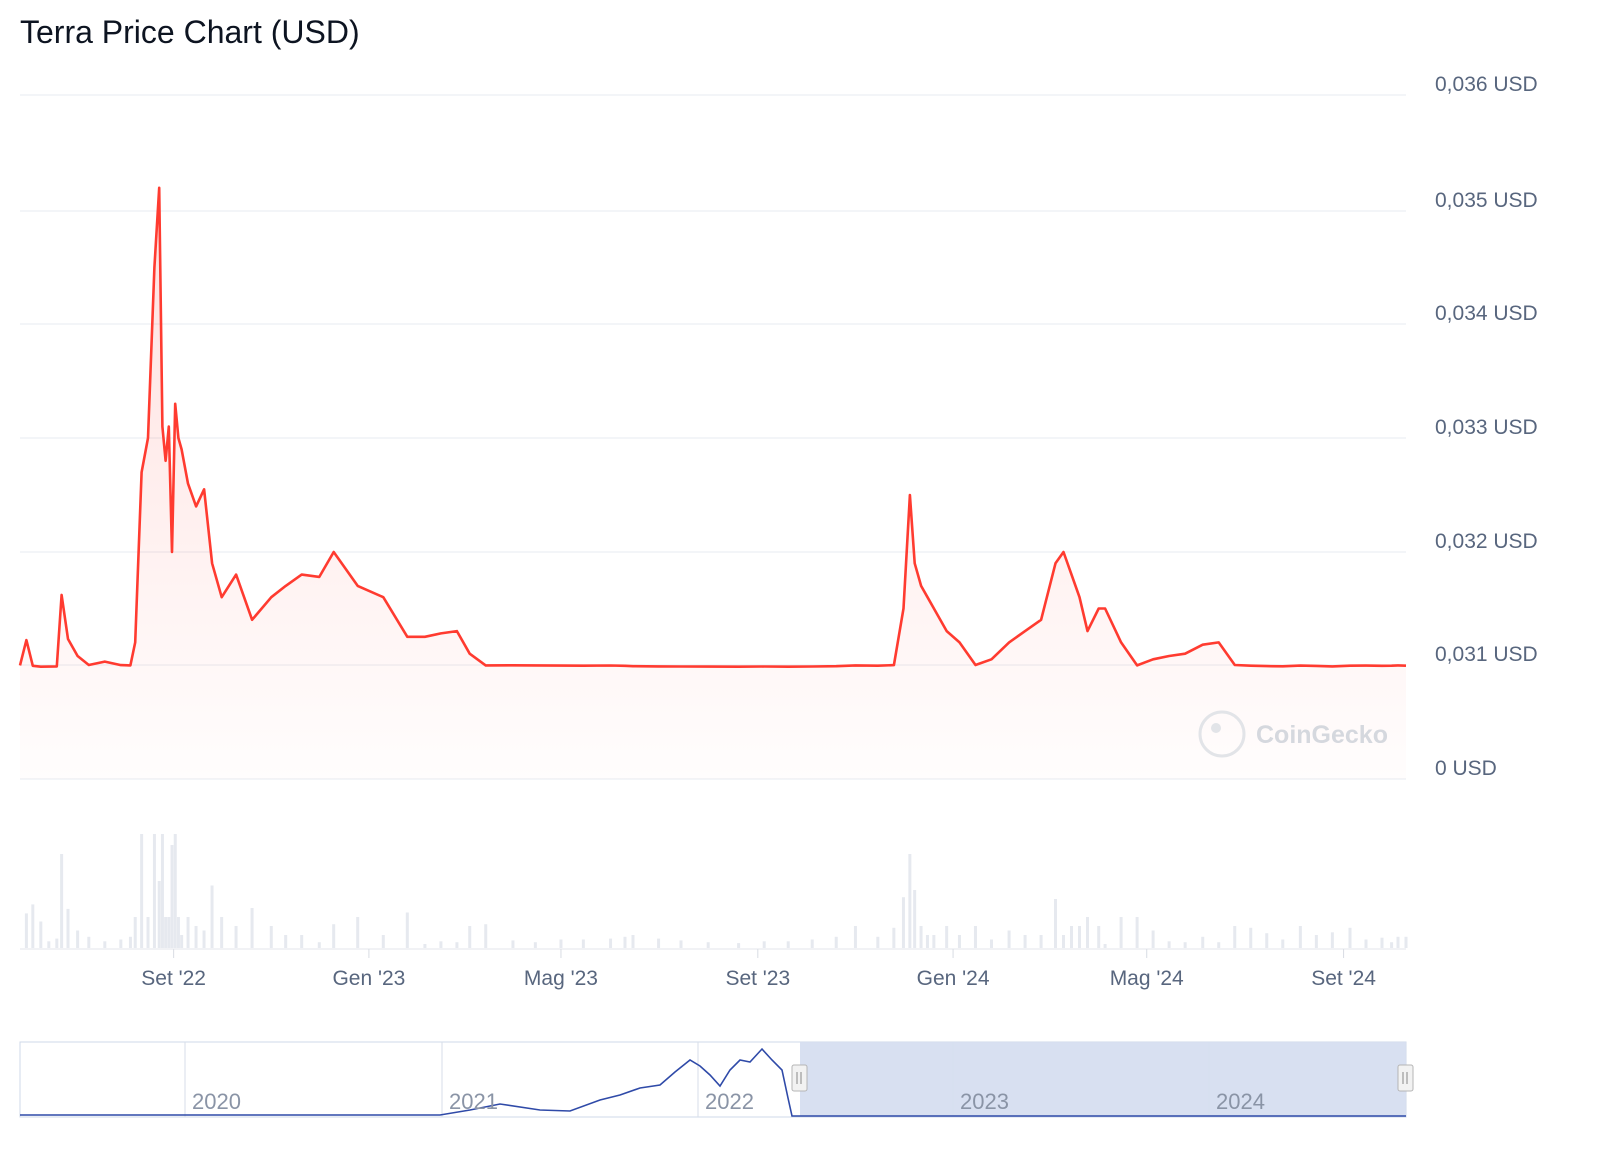  Describe the element at coordinates (1240, 1101) in the screenshot. I see `navigator-year-label: 2024` at that location.